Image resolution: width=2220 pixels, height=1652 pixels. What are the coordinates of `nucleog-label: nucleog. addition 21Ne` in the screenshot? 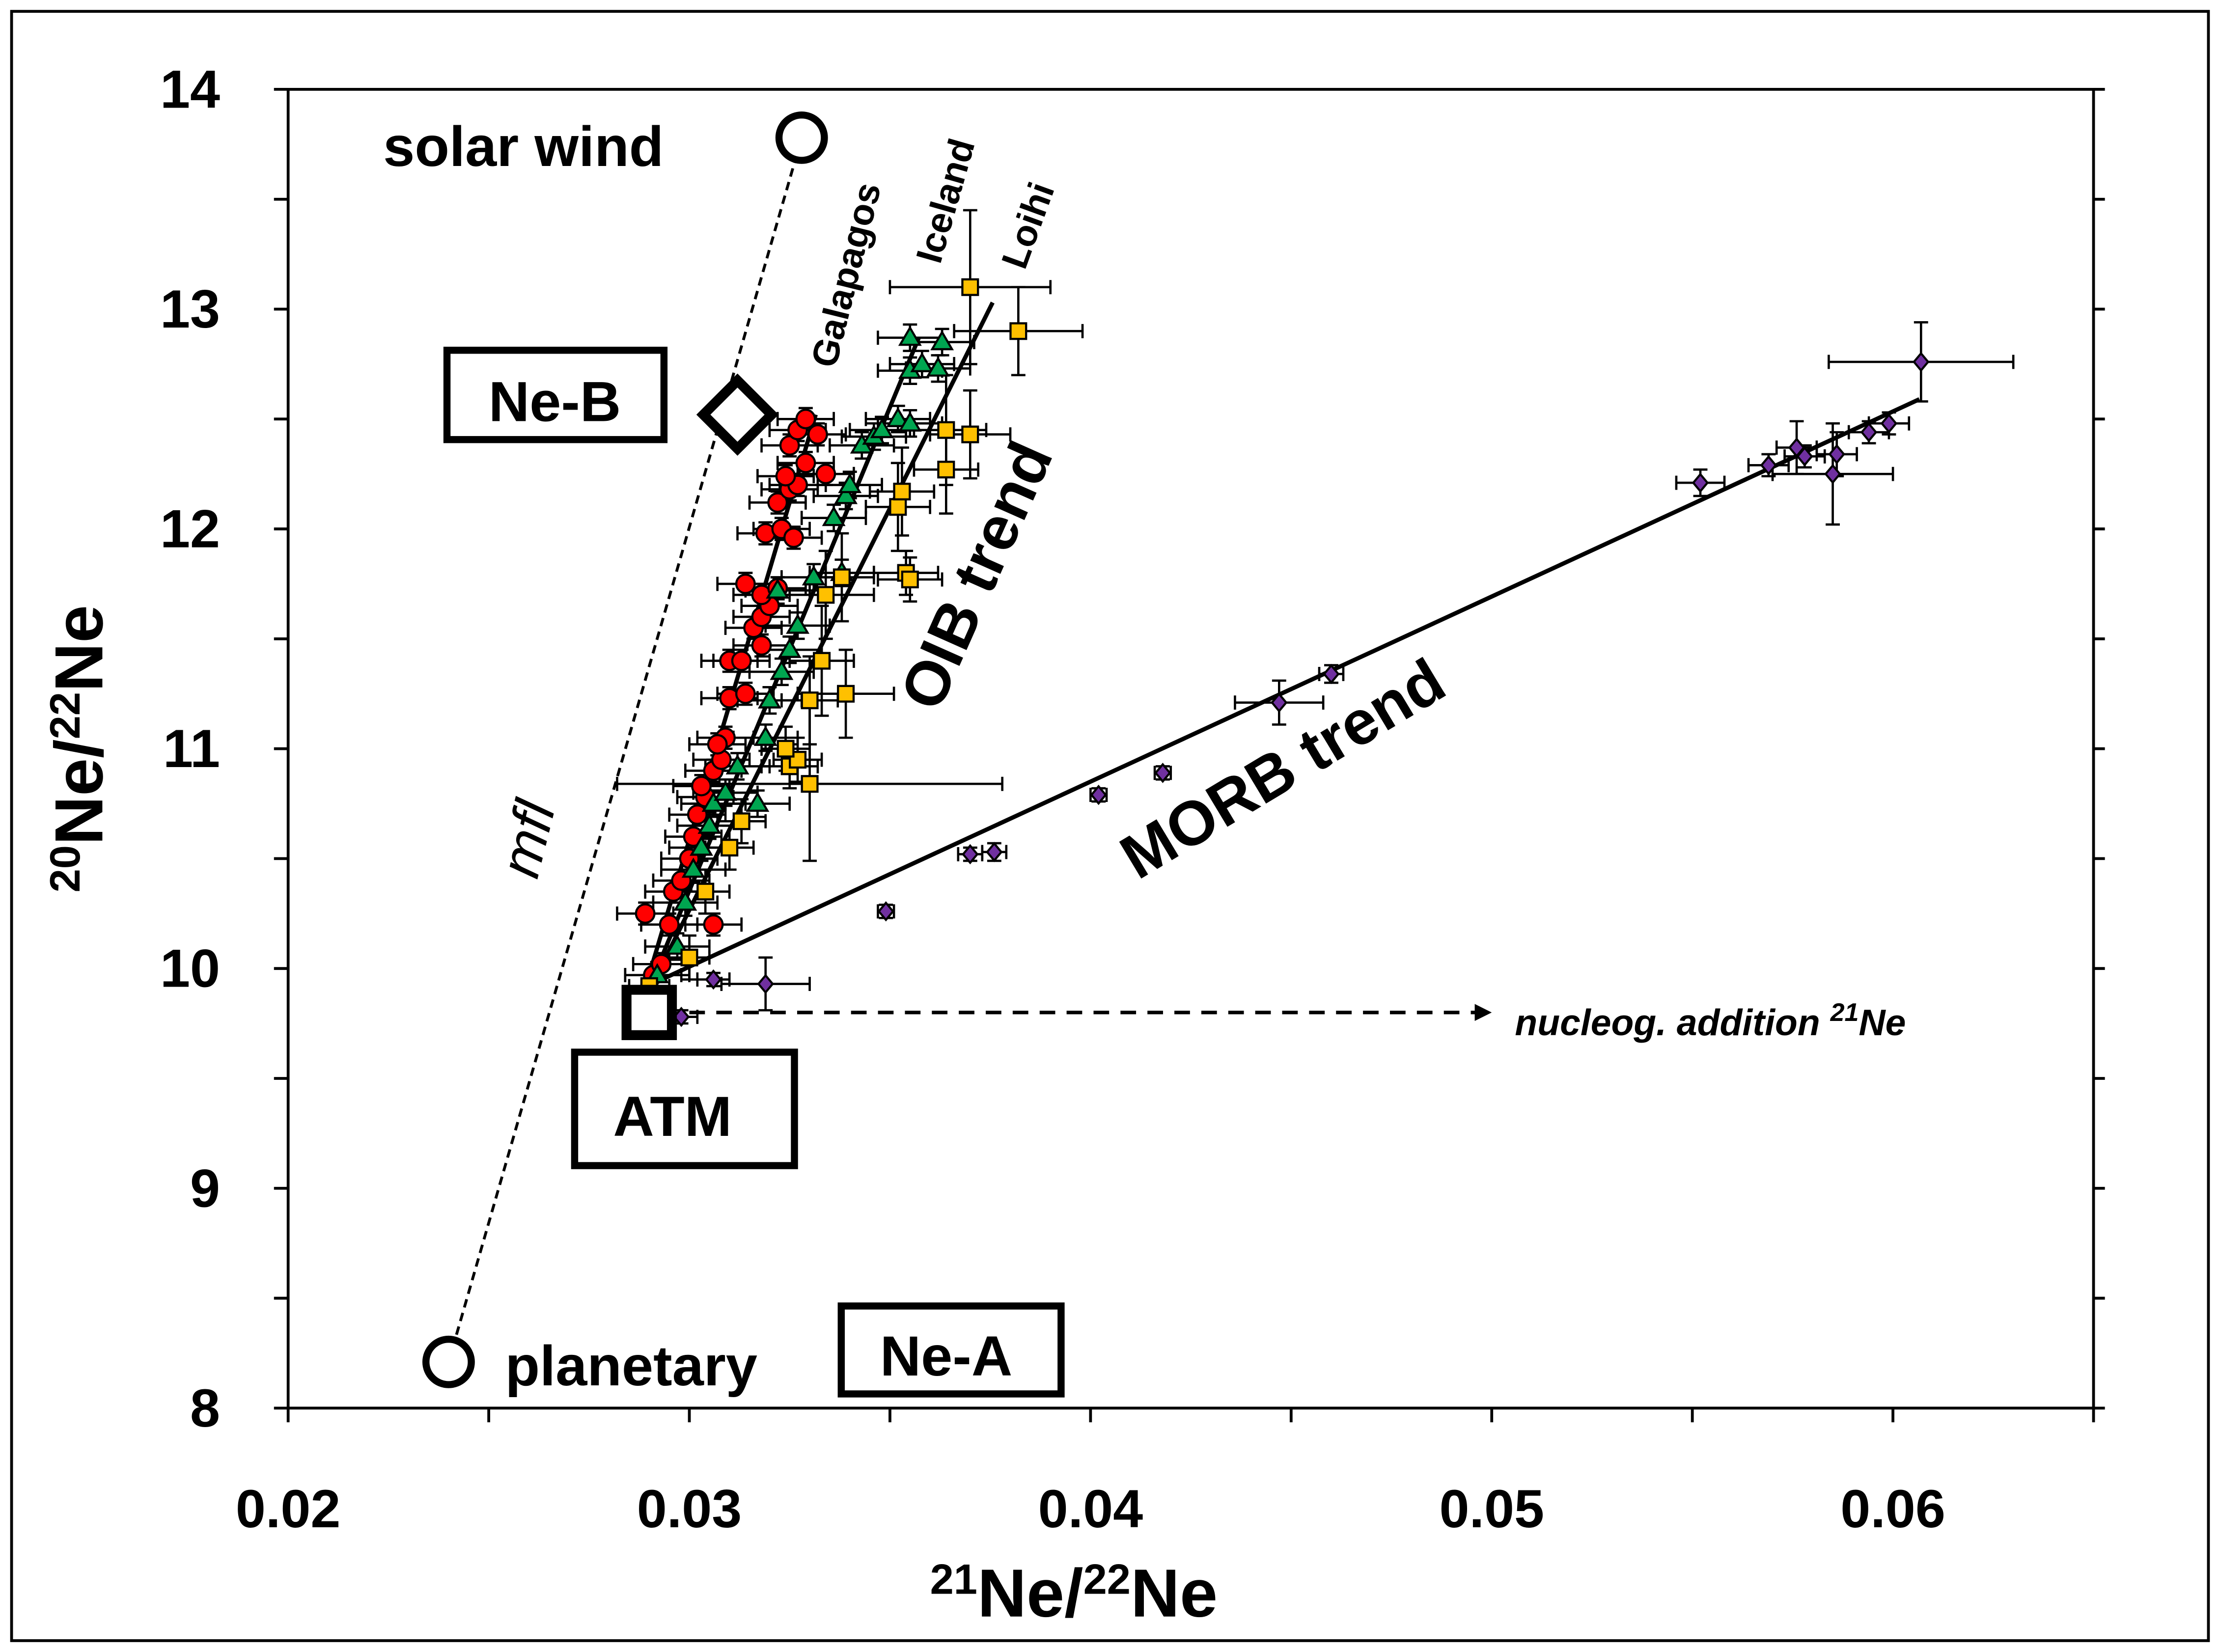 It's located at (1710, 1021).